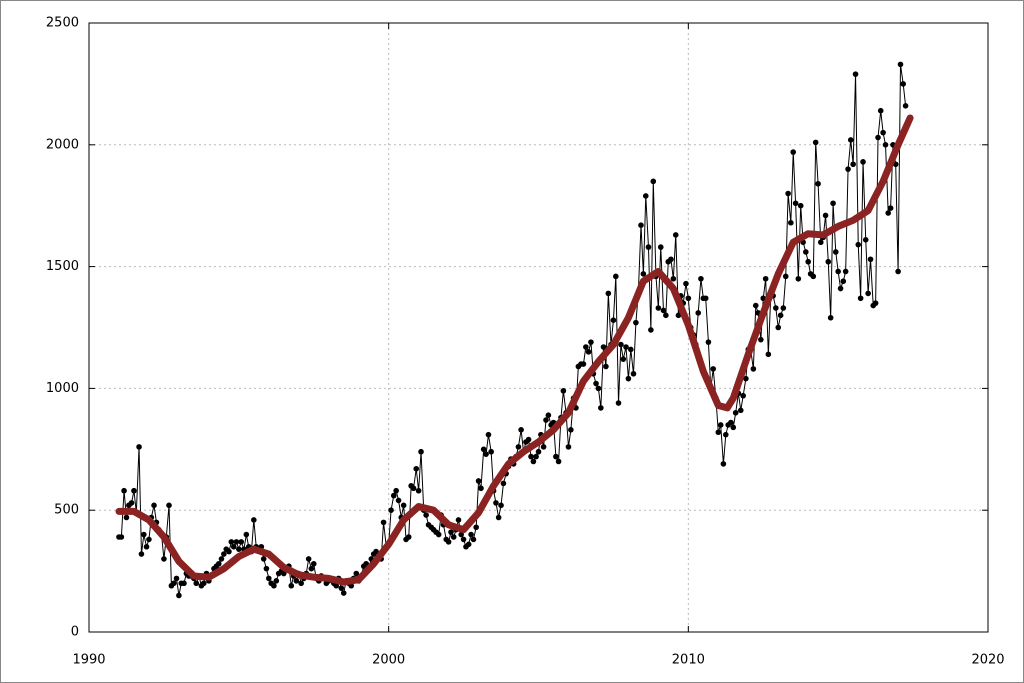  I want to click on x-tick-label: 2000, so click(388, 660).